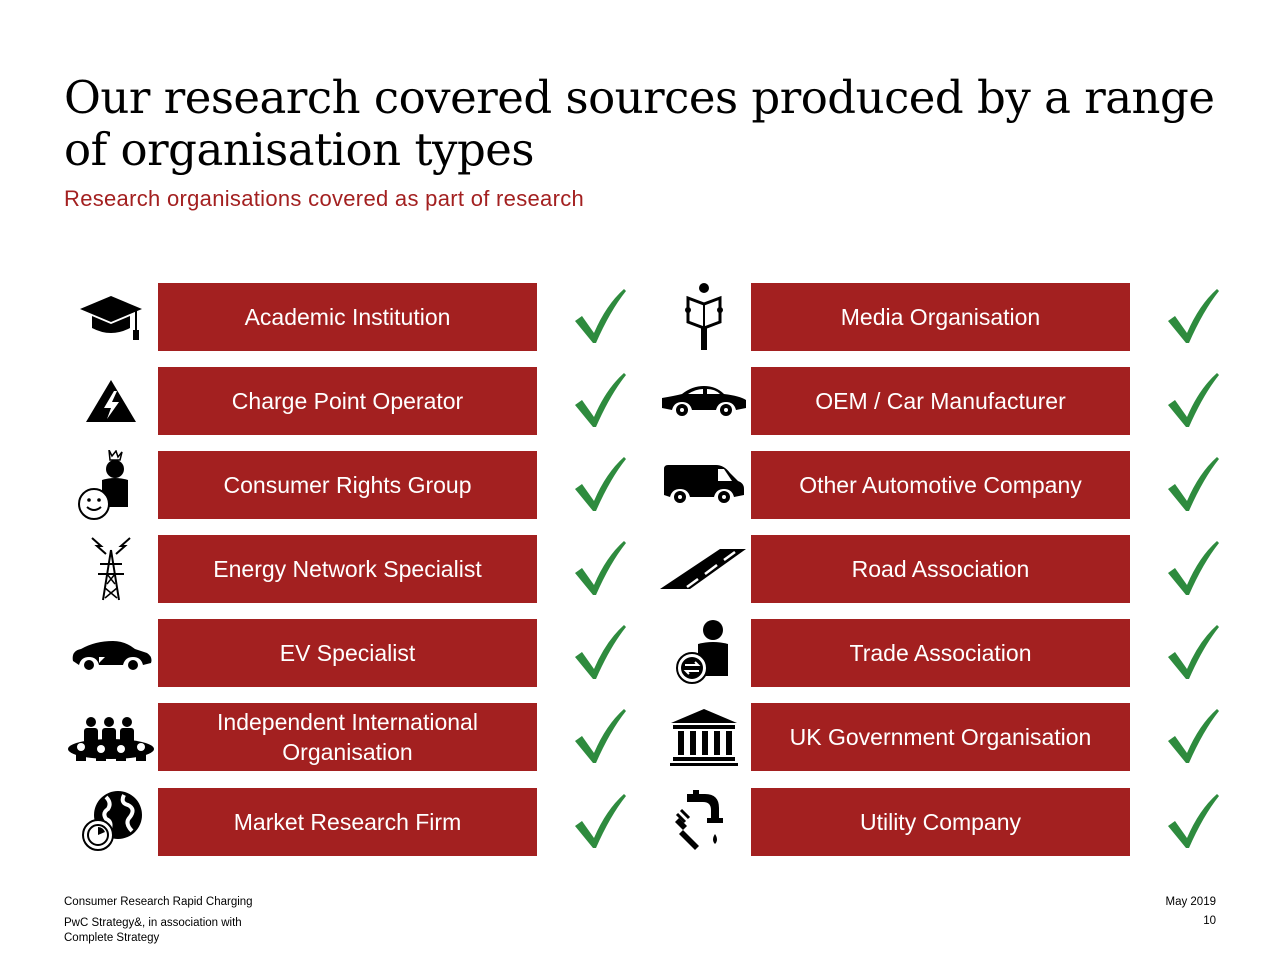  Describe the element at coordinates (1190, 902) in the screenshot. I see `footer-date: May 2019` at that location.